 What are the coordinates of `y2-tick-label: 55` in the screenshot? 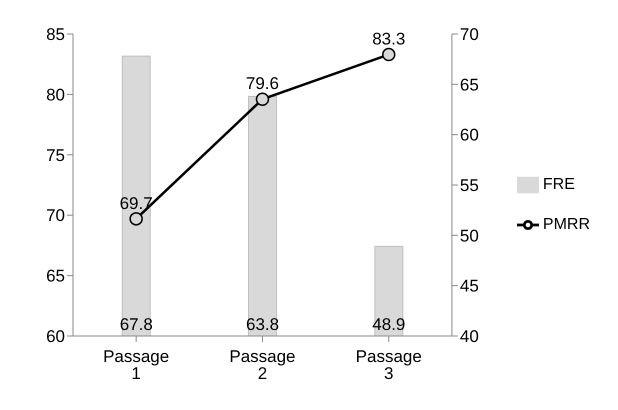 It's located at (469, 186).